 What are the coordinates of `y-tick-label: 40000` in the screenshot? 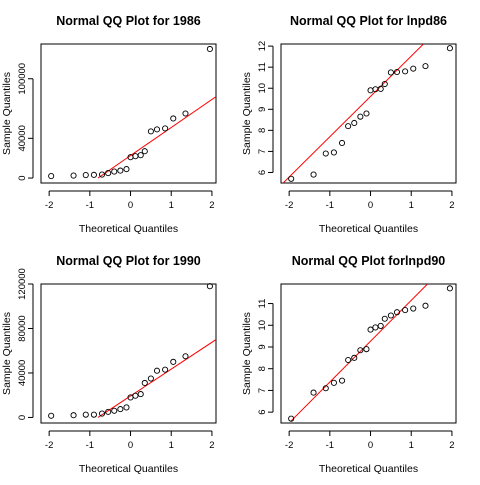 It's located at (22, 373).